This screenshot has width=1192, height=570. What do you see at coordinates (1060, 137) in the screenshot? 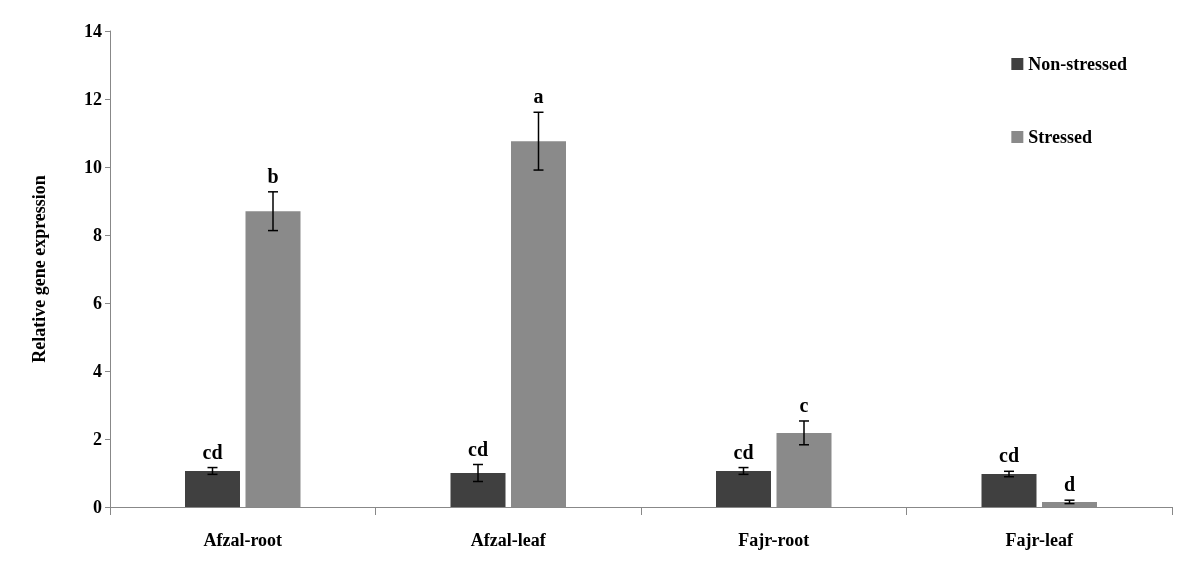
I see `legend-label: Stressed` at bounding box center [1060, 137].